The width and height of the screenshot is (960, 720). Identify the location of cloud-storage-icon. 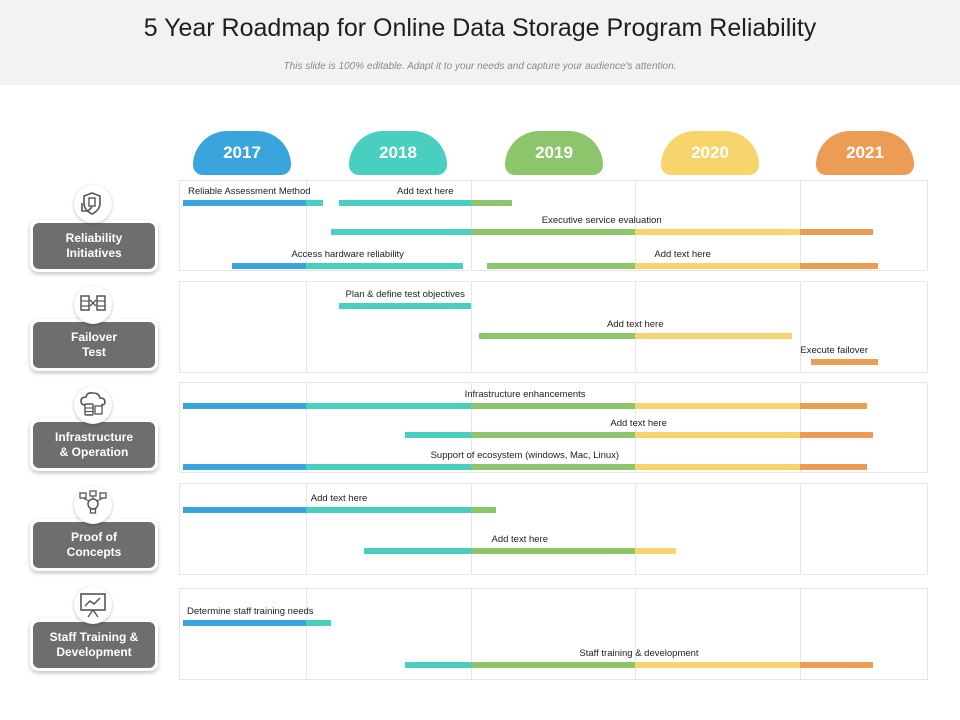
(93, 405).